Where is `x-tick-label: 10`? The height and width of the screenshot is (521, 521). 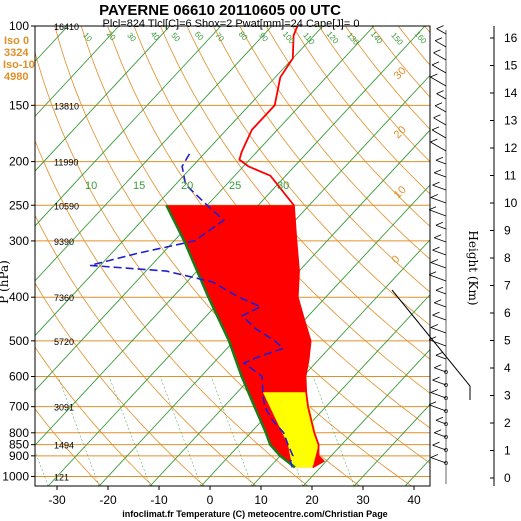
x-tick-label: 10 is located at coordinates (261, 500).